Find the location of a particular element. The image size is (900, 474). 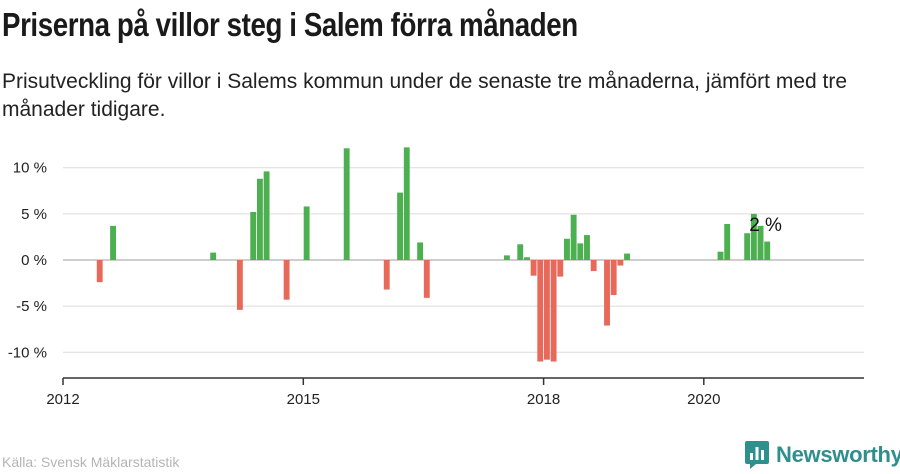

newsworthy-logo-icon is located at coordinates (757, 455).